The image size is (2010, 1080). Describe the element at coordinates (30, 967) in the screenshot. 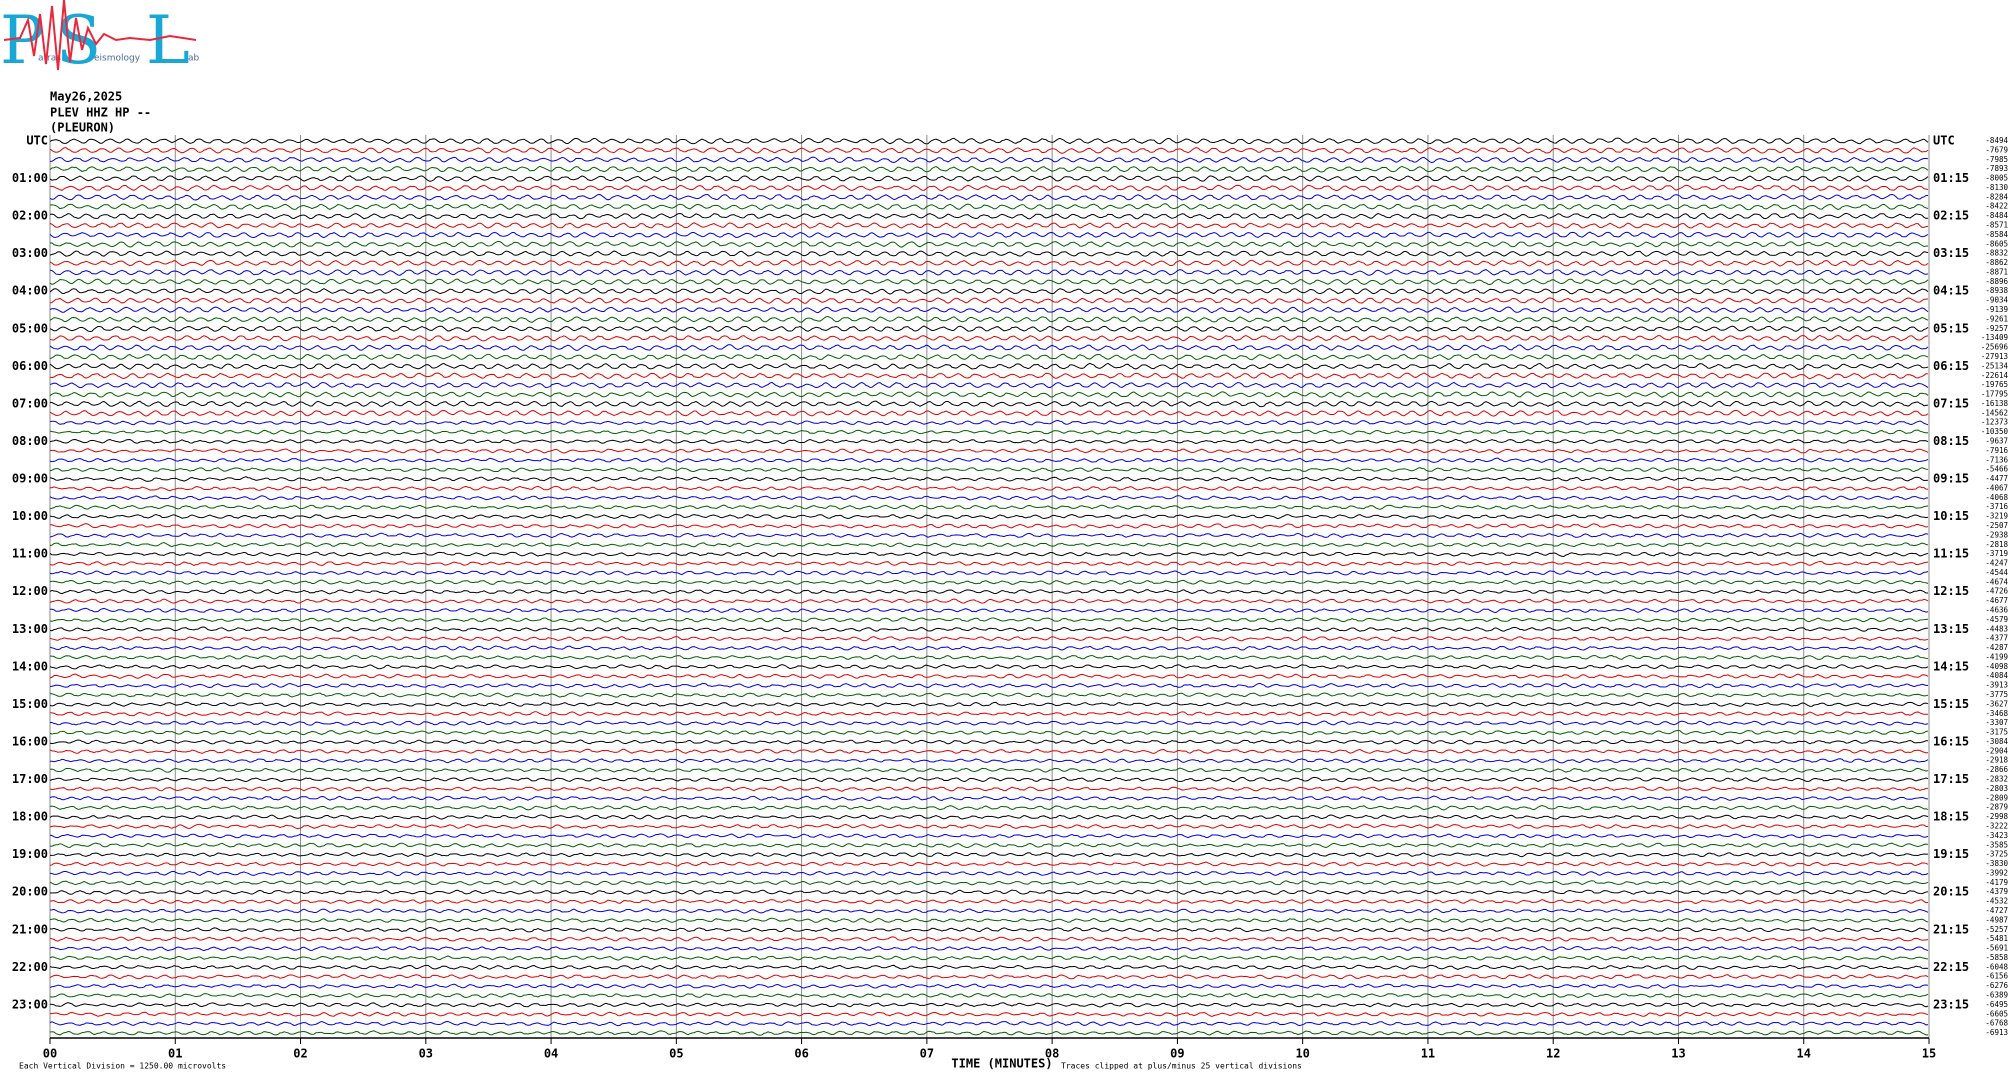

I see `left-time-label: 22:00` at that location.